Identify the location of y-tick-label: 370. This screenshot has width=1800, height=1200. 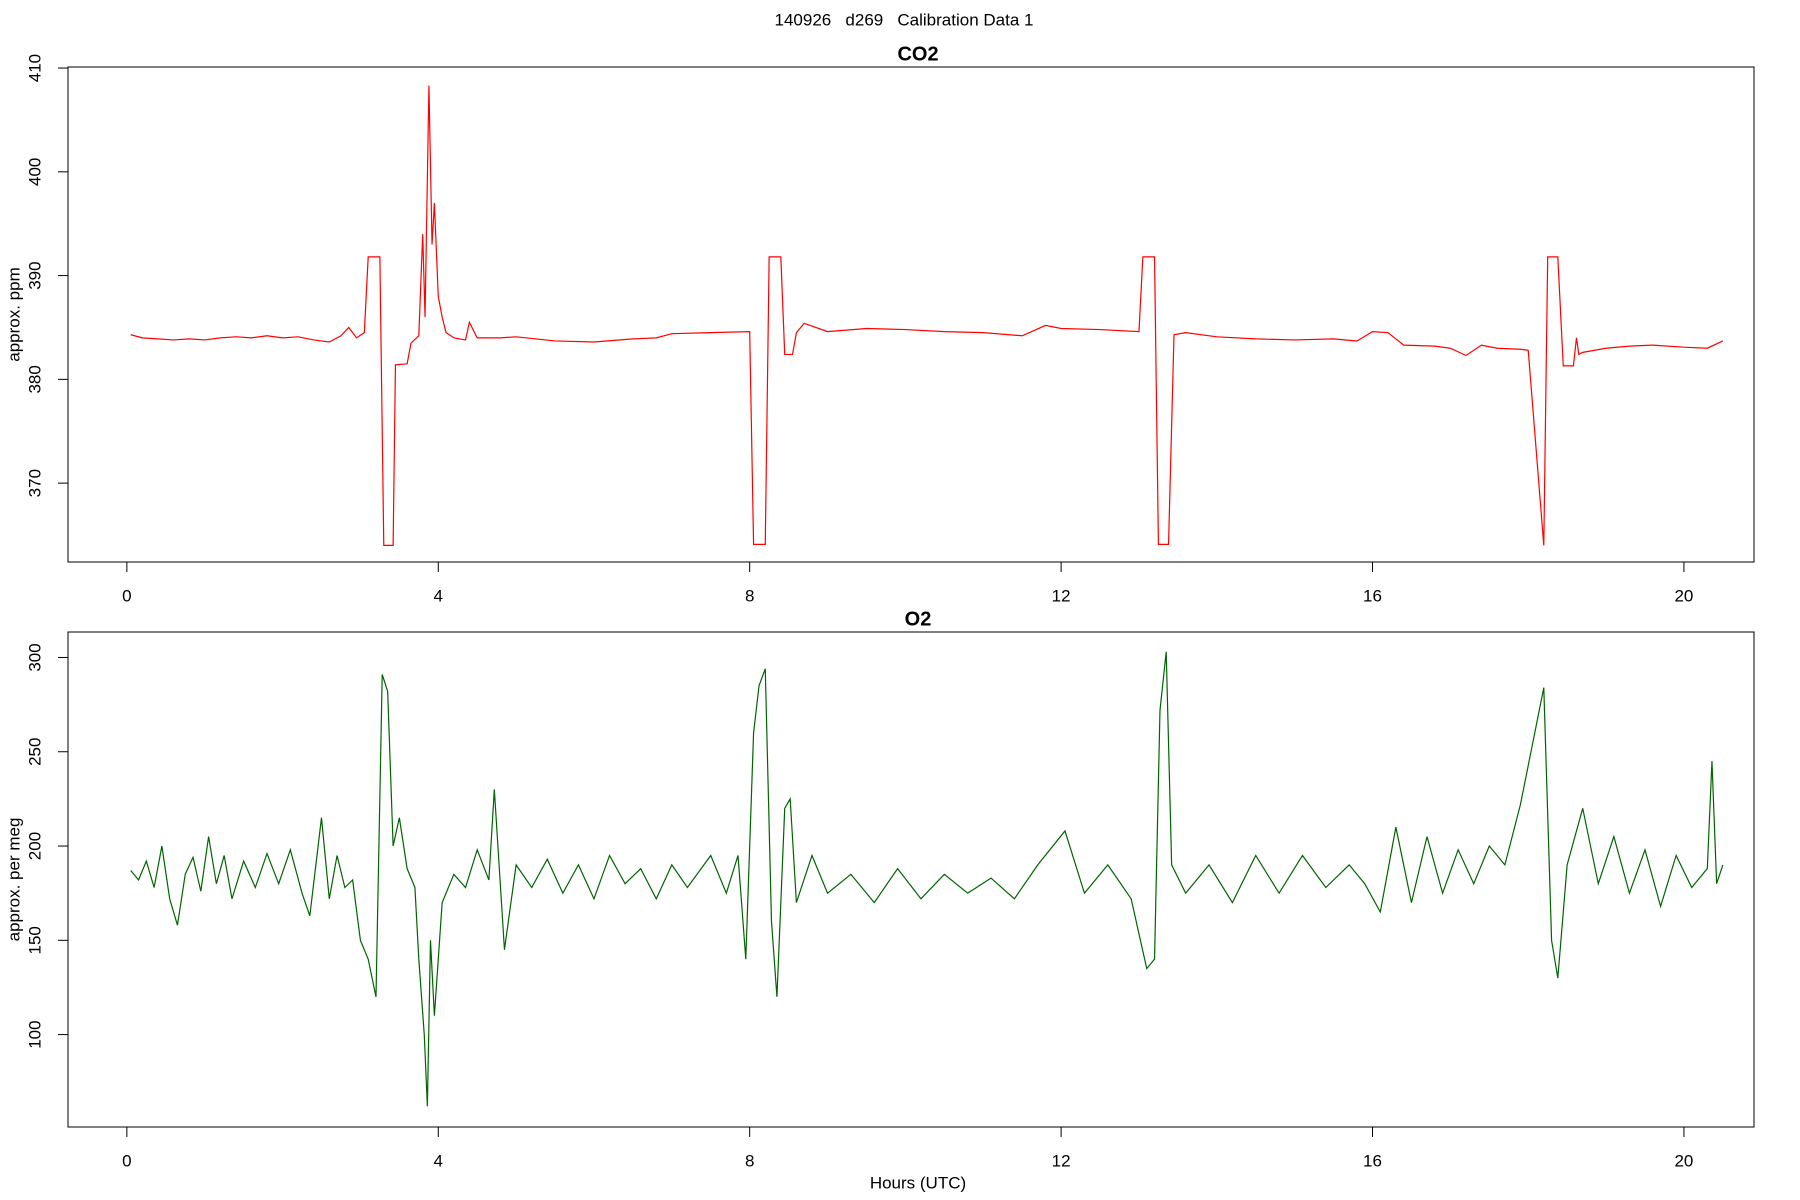
(34, 483).